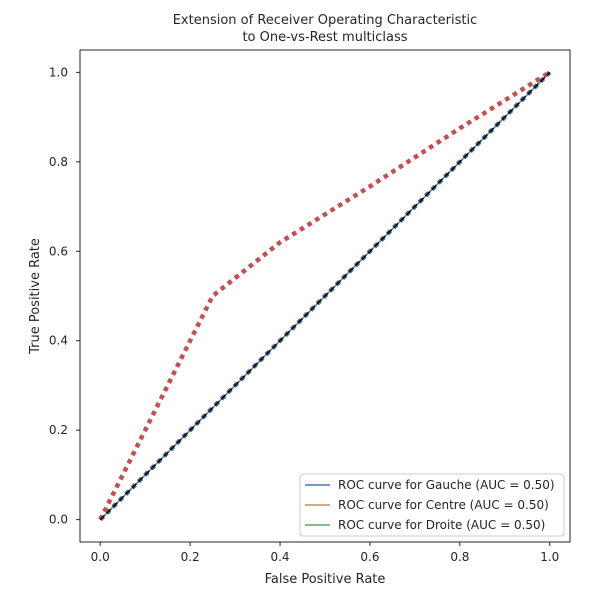 The height and width of the screenshot is (600, 600). I want to click on legend-frame, so click(432, 505).